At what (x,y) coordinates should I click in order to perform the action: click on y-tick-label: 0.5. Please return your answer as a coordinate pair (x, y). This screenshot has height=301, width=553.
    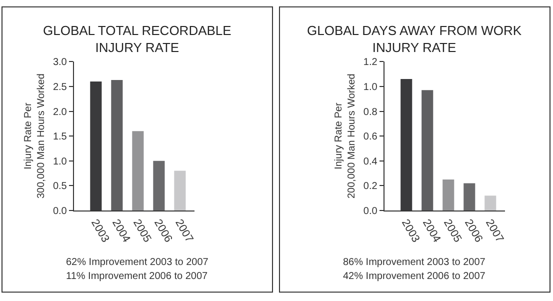
    Looking at the image, I should click on (60, 186).